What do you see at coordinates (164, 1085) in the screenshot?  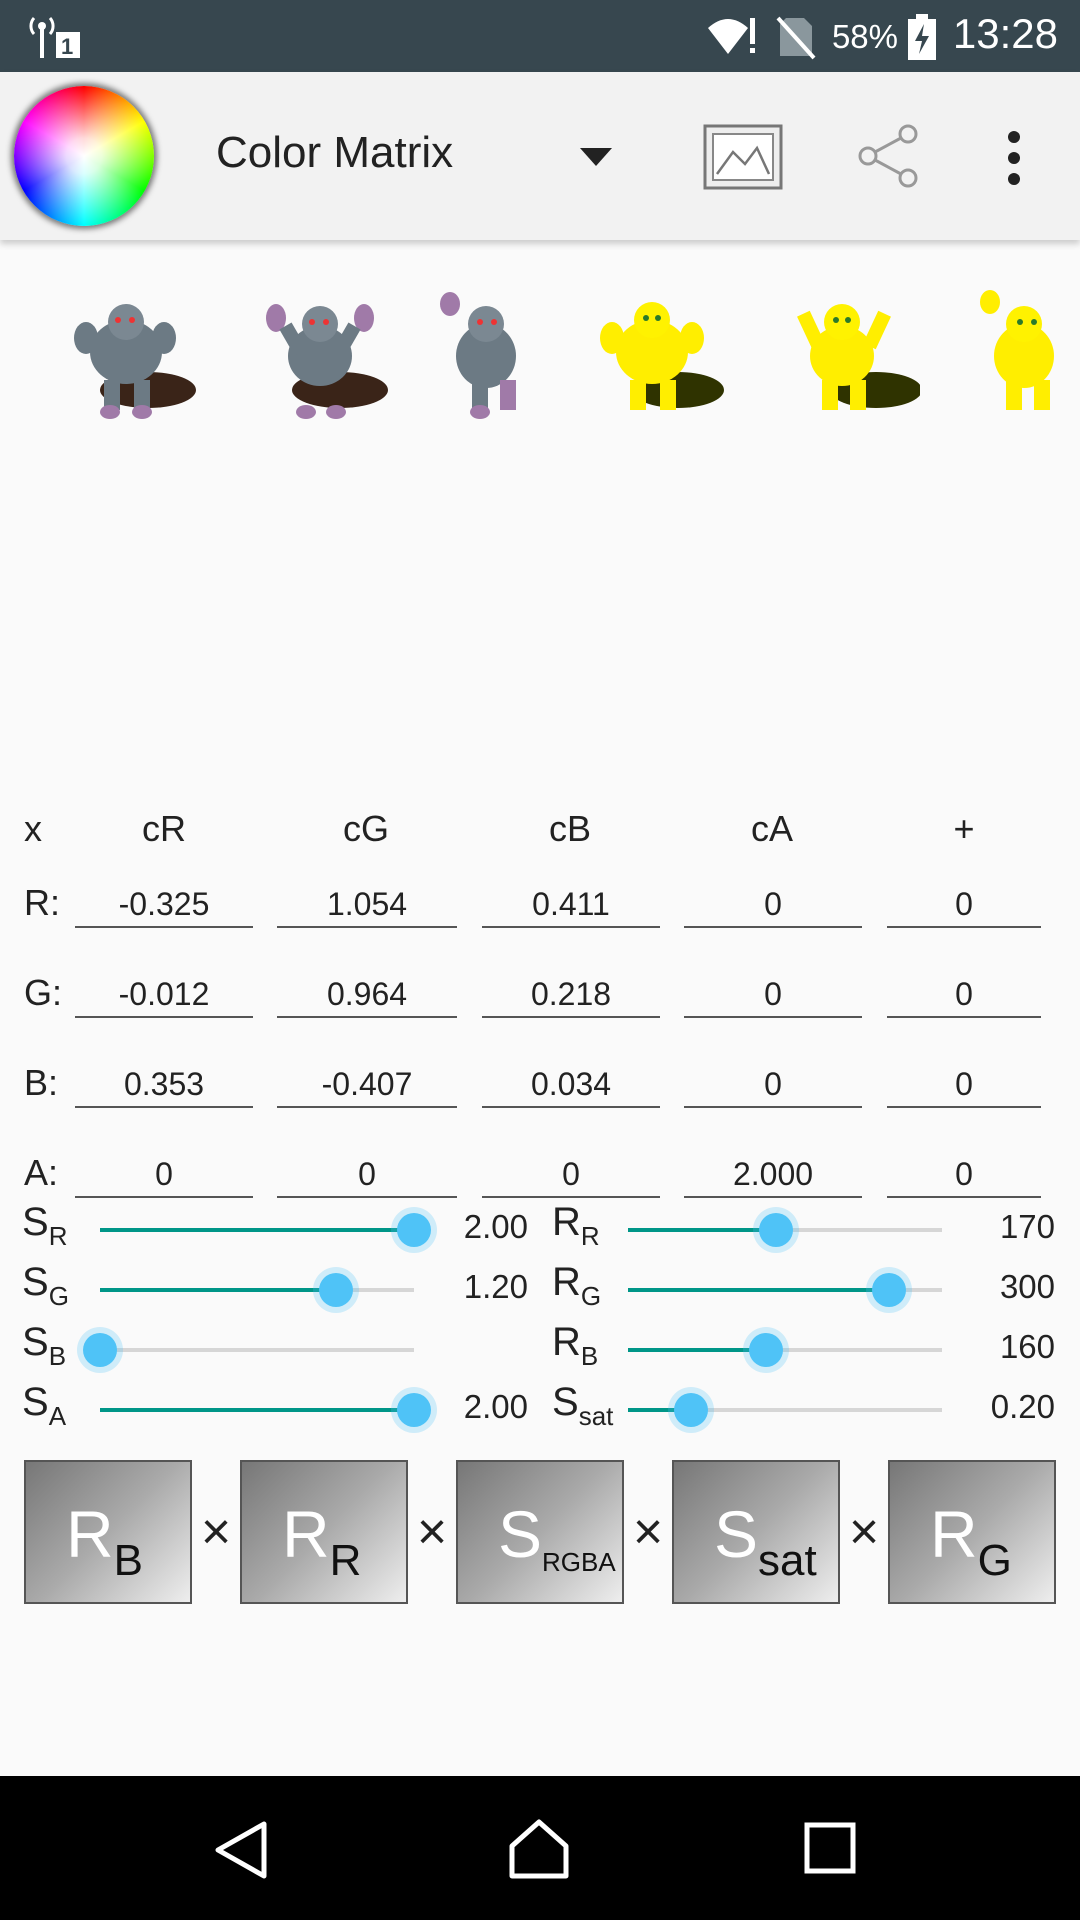 I see `matrix-cell-input: 0.353` at bounding box center [164, 1085].